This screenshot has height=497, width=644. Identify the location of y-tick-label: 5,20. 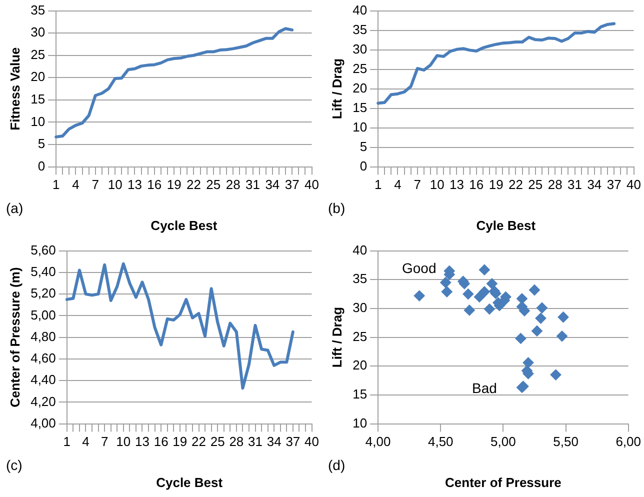
(43, 293).